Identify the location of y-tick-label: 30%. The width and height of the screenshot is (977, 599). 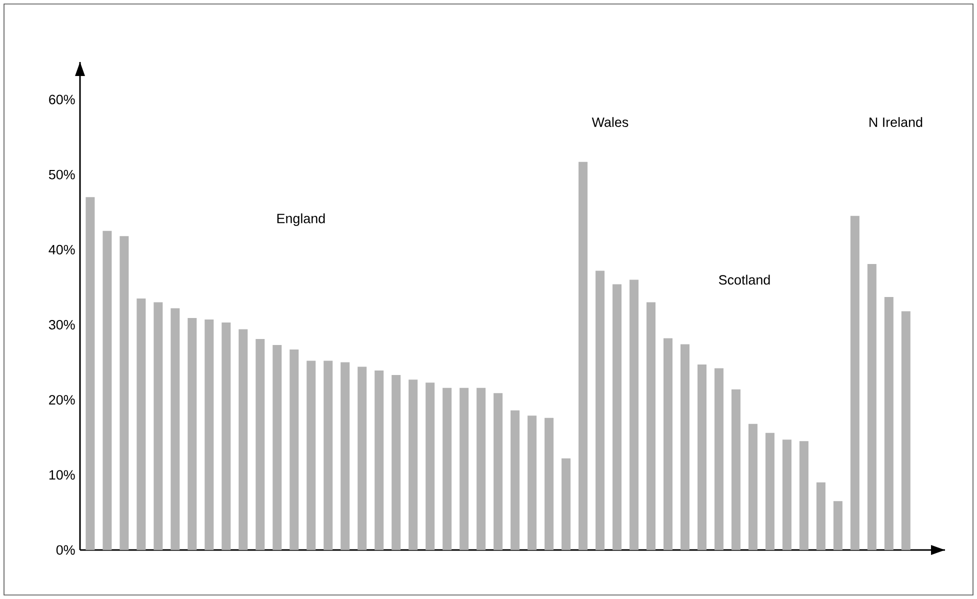
(61, 325).